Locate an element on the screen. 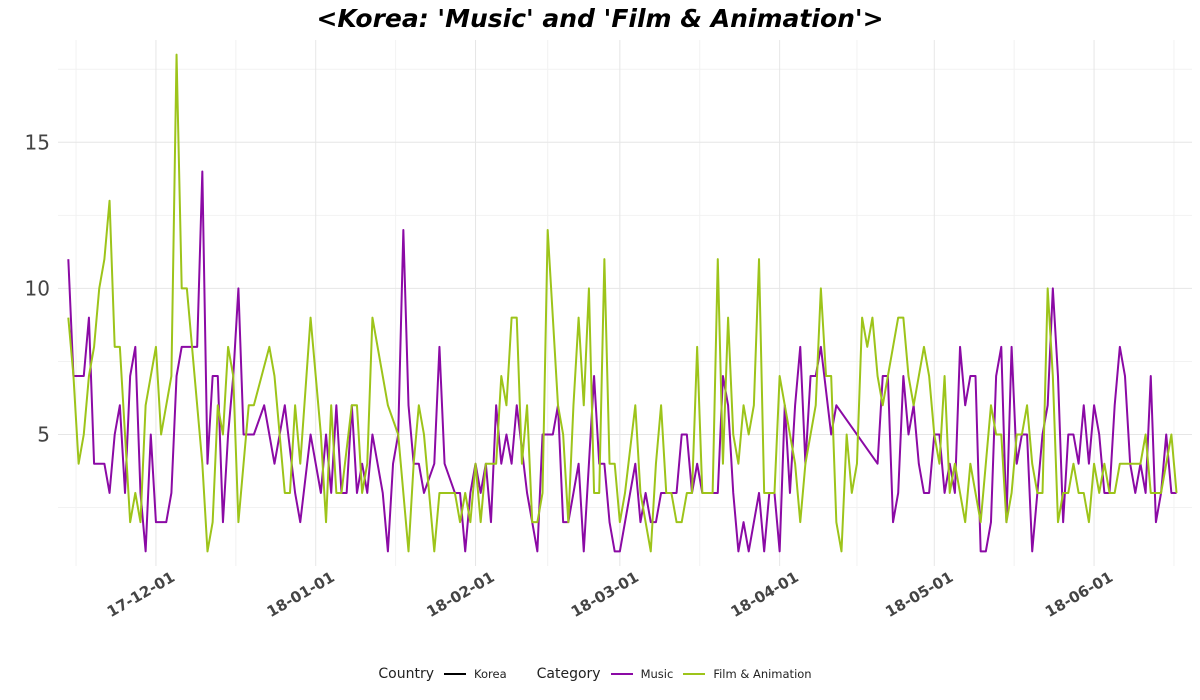 This screenshot has width=1200, height=700. y-tick-label: 5 is located at coordinates (43, 435).